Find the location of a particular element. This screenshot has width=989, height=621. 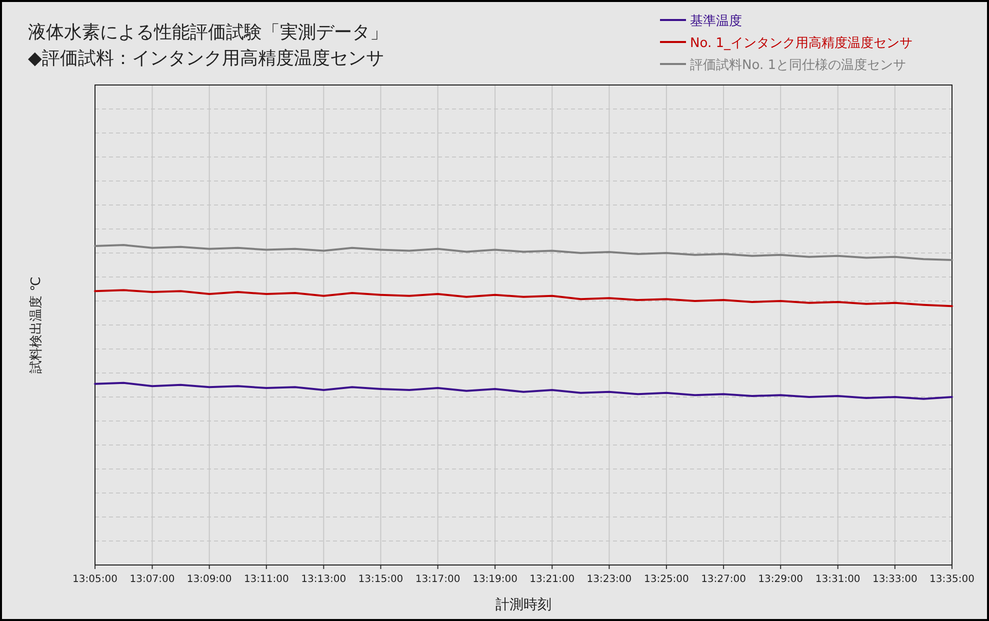

x-tick-label: 13:21:00 is located at coordinates (552, 579).